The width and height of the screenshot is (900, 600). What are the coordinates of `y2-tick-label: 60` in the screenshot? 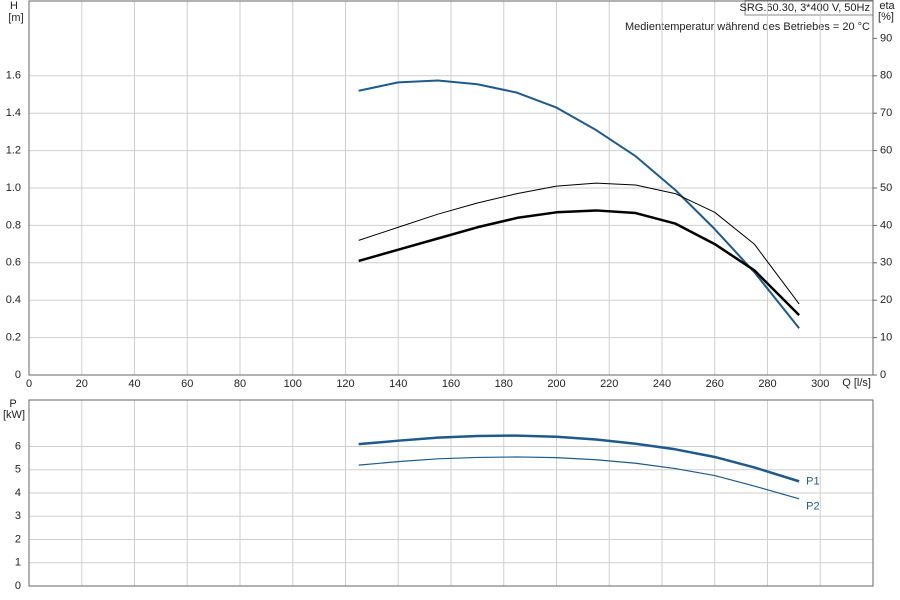 It's located at (886, 151).